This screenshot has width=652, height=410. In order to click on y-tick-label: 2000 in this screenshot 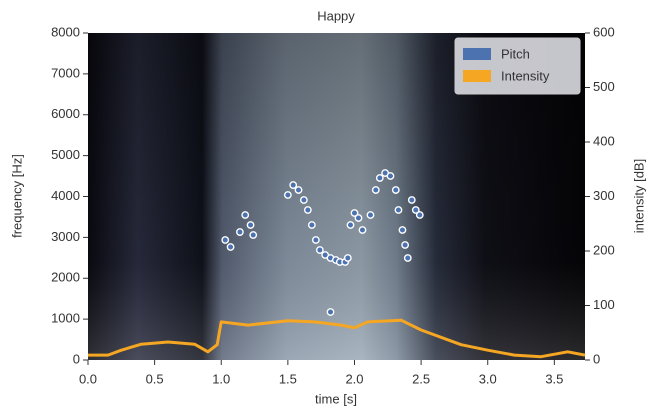, I will do `click(65, 277)`.